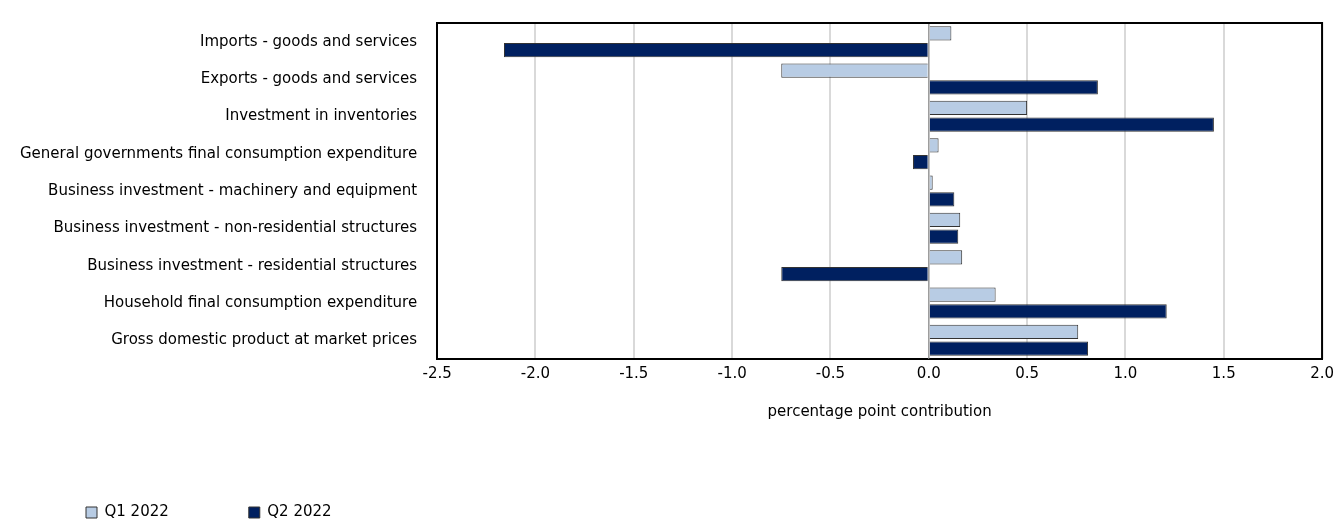 This screenshot has width=1340, height=530. I want to click on y-tick-label: Exports - goods and services, so click(309, 77).